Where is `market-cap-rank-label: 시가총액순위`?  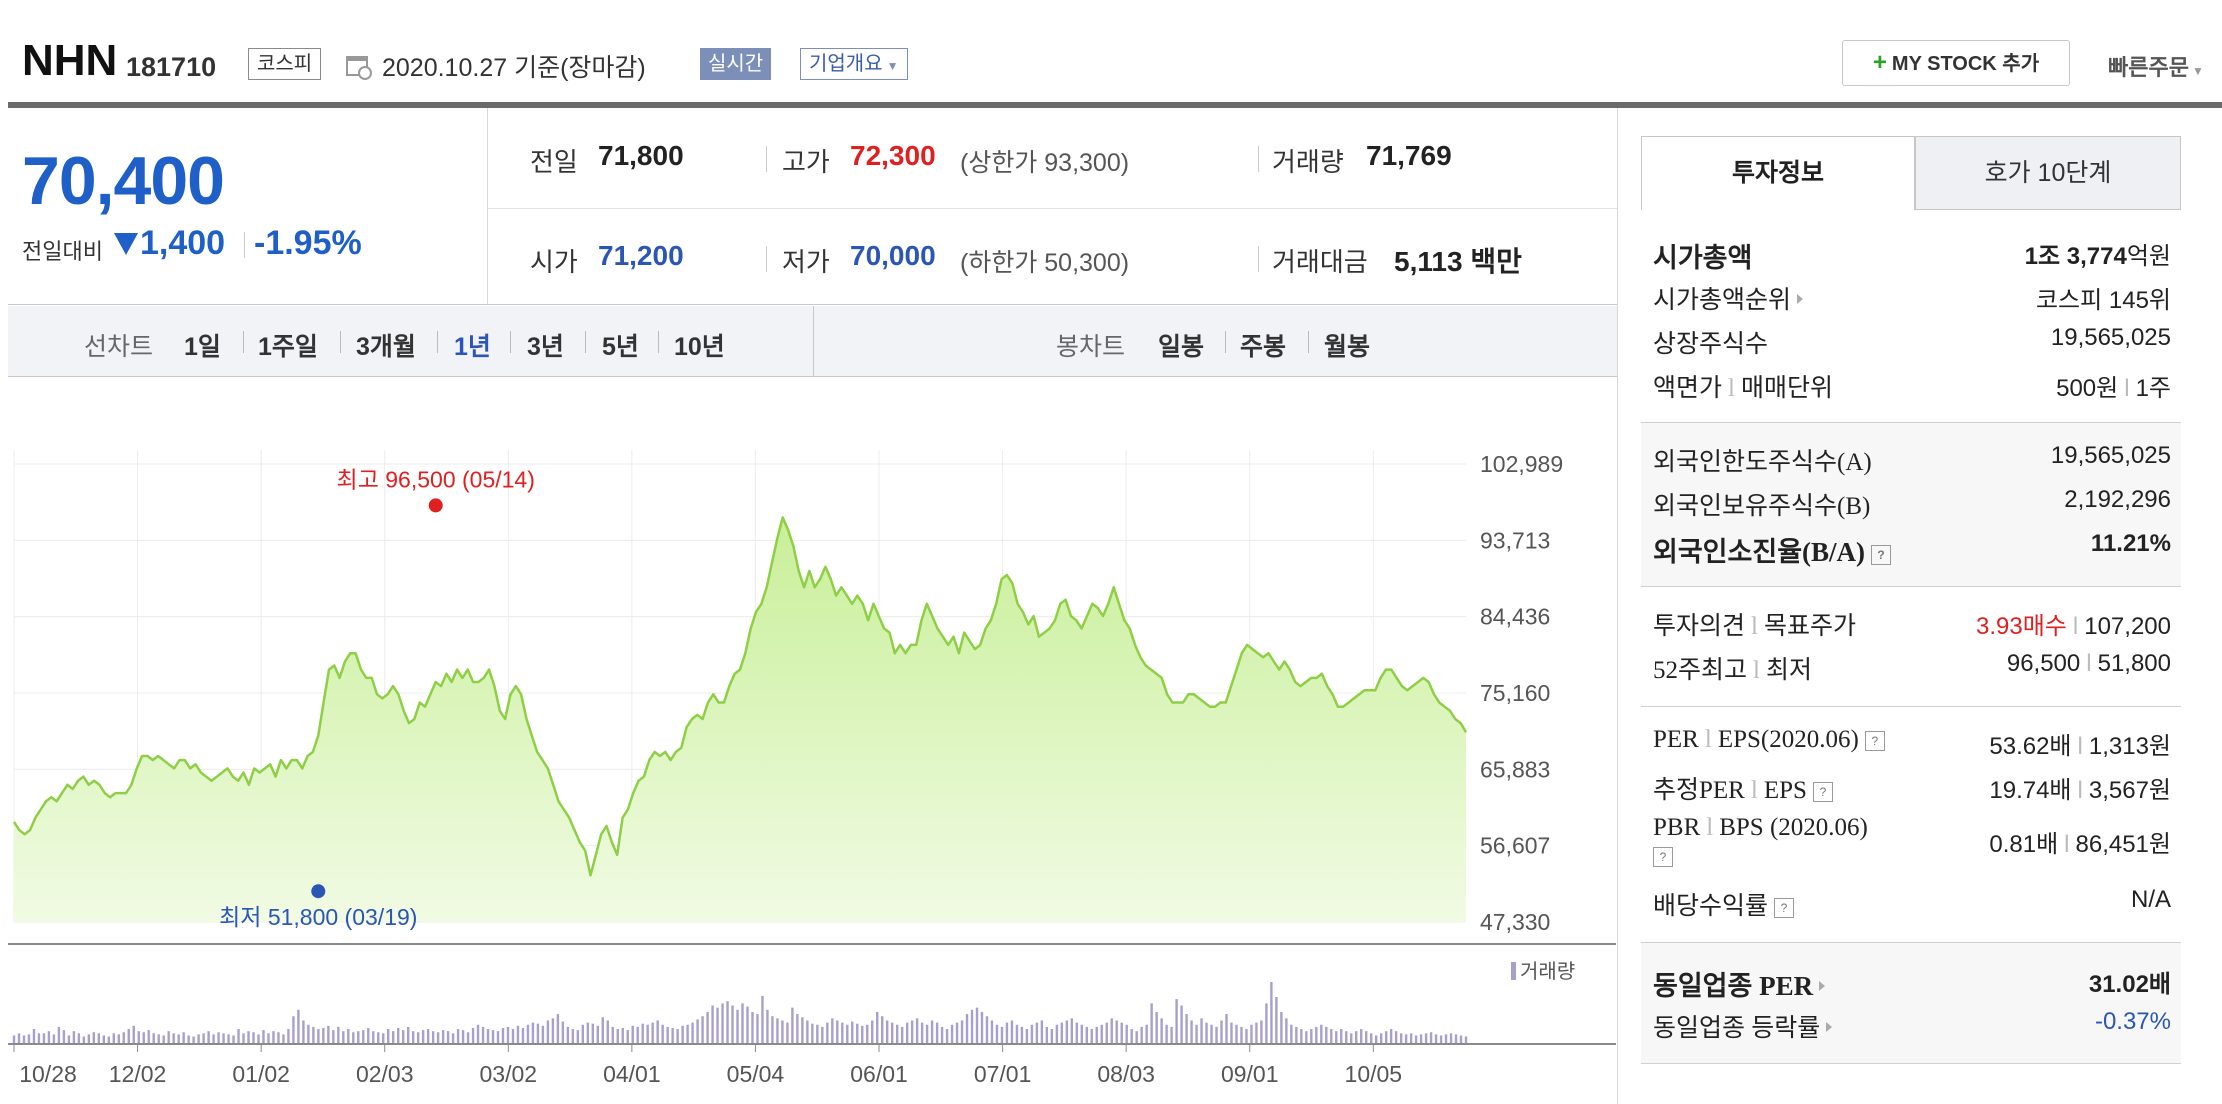 market-cap-rank-label: 시가총액순위 is located at coordinates (1728, 298).